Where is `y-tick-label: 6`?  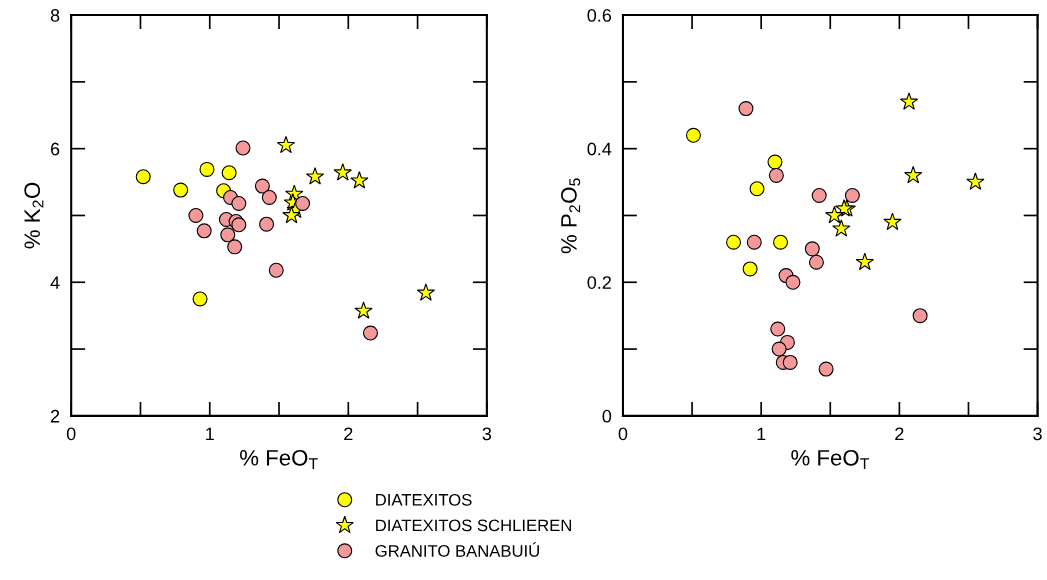
y-tick-label: 6 is located at coordinates (55, 149).